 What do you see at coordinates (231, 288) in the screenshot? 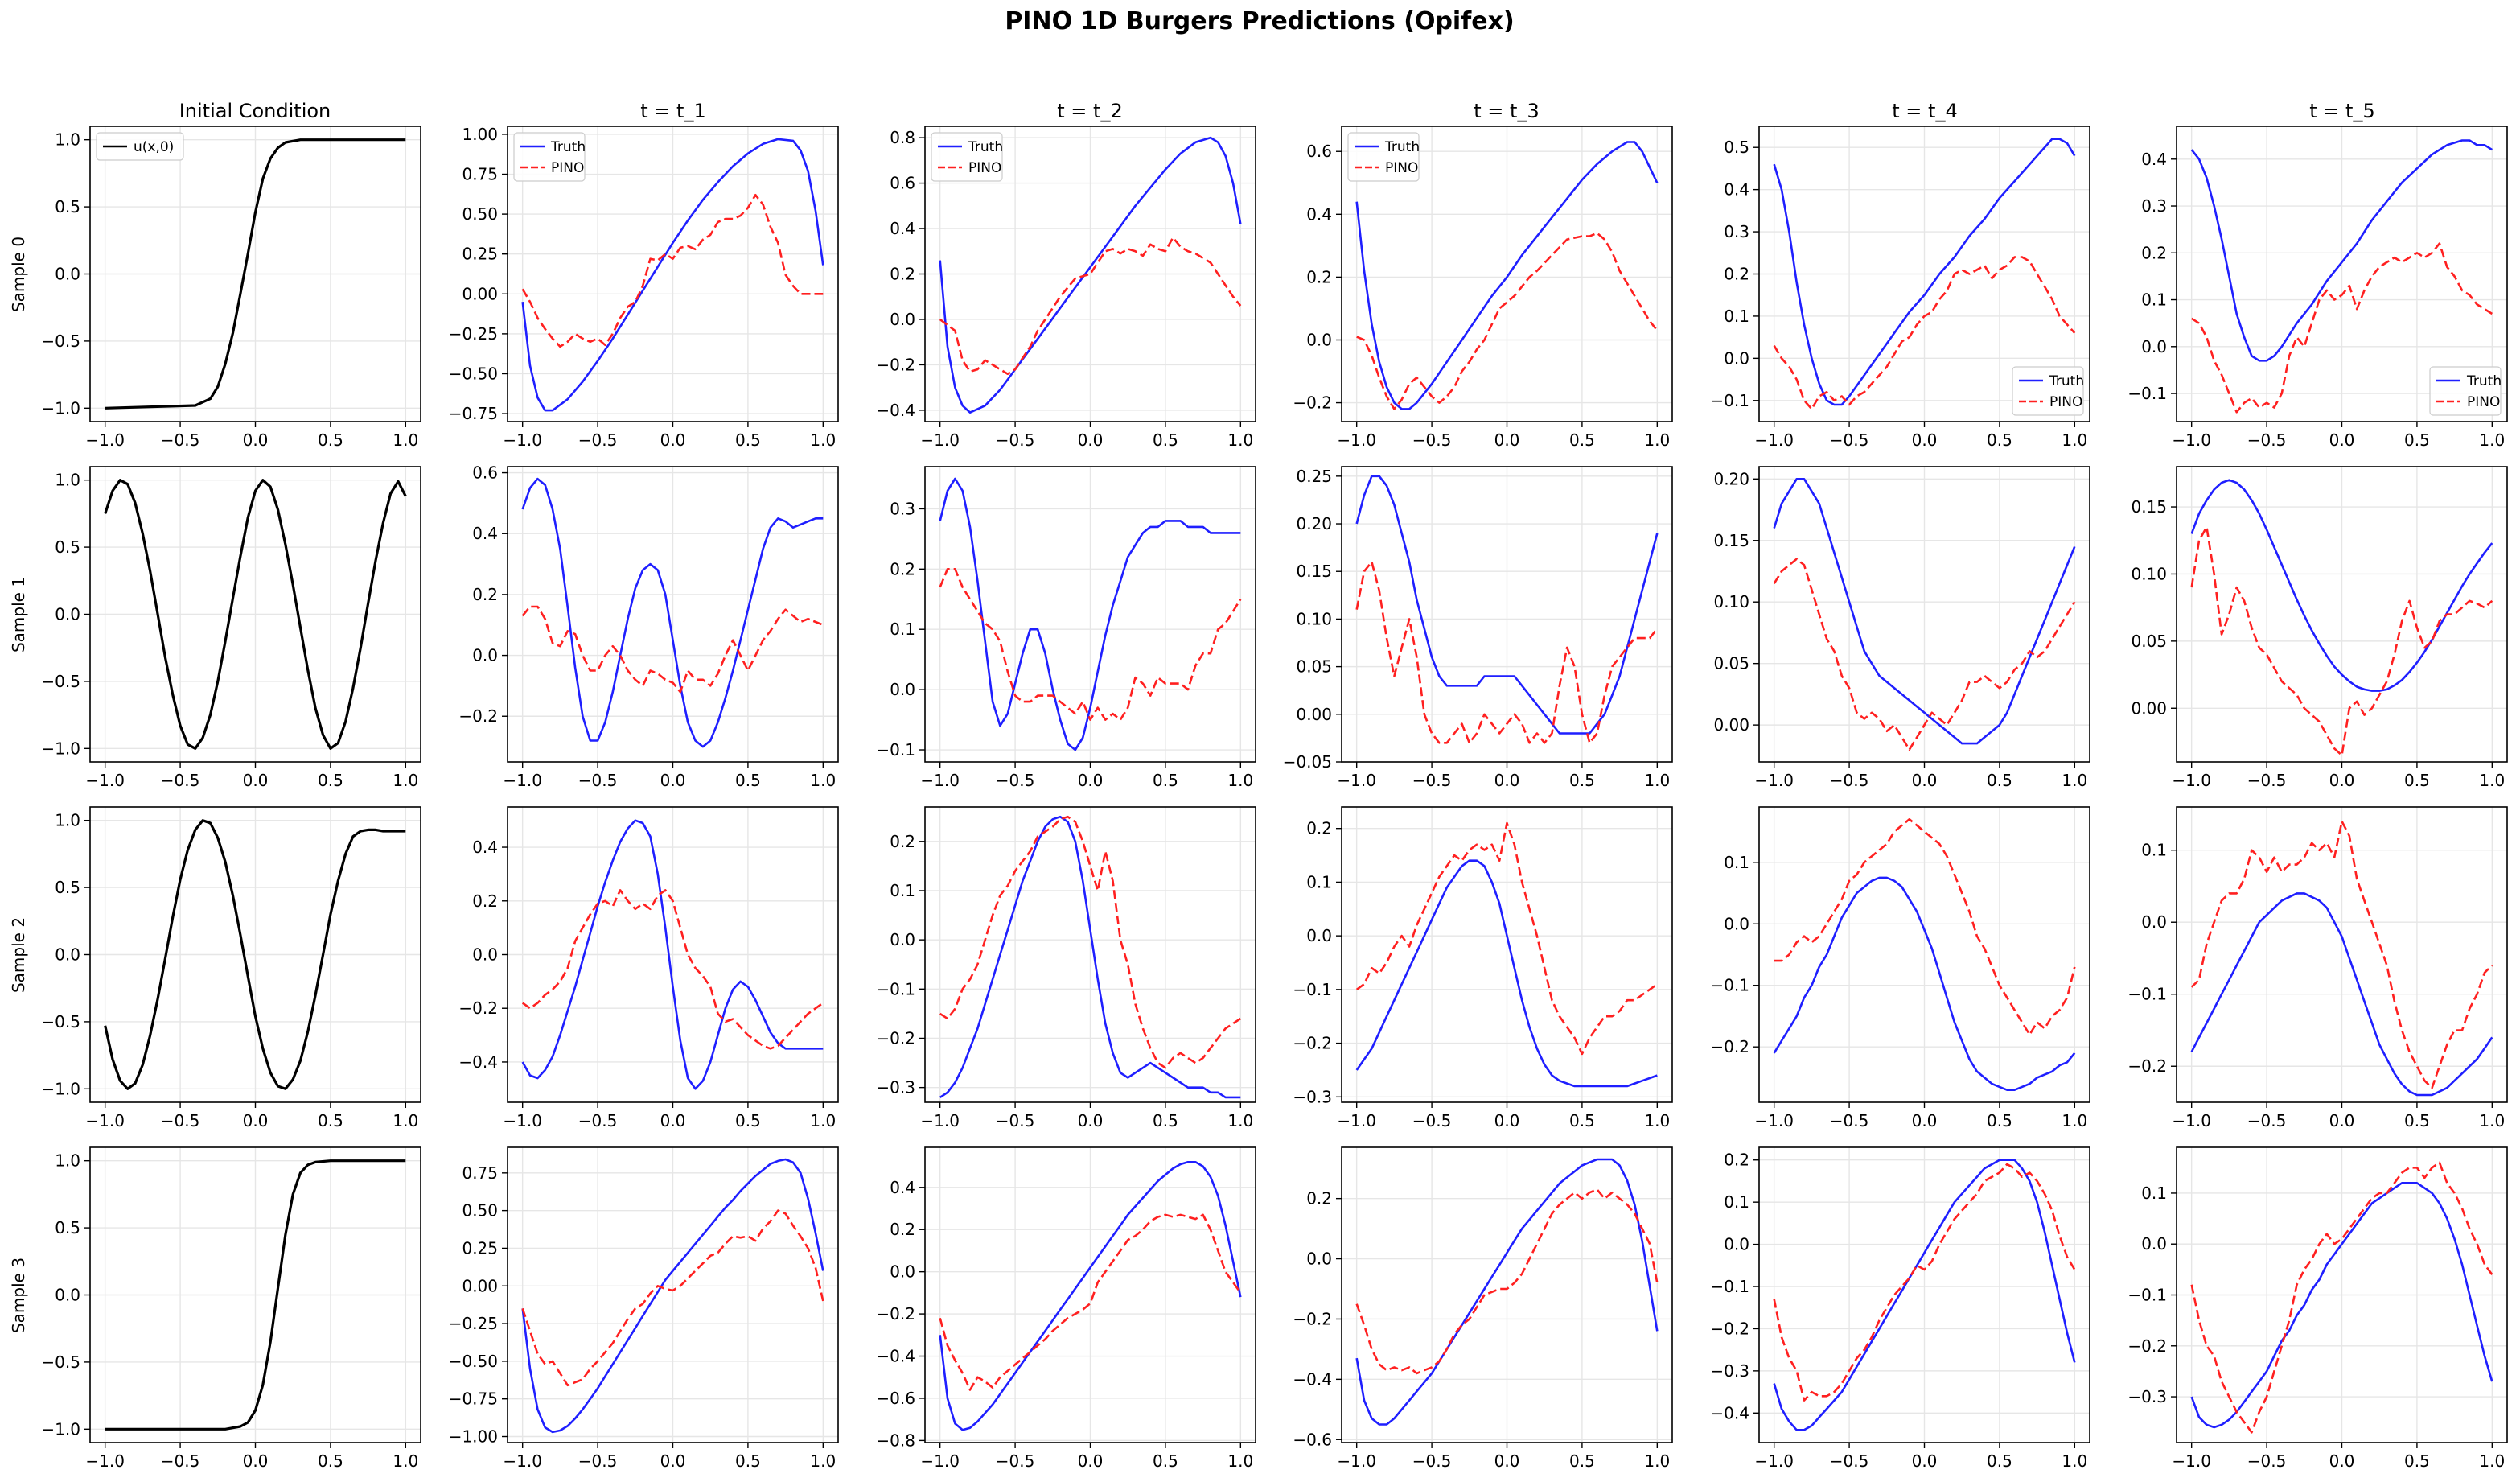
I see `panel-s0-ic: −1.0 −0.5 0.0 0.5 1.0 −1.0 −0.5 0.0 0.5 1.0 u(x,0)` at bounding box center [231, 288].